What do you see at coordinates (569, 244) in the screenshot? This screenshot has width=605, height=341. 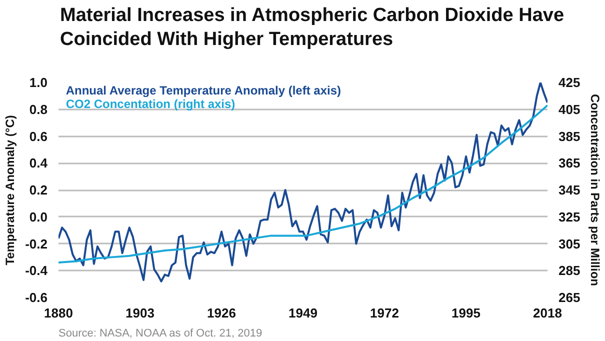 I see `y2-tick-label: 305` at bounding box center [569, 244].